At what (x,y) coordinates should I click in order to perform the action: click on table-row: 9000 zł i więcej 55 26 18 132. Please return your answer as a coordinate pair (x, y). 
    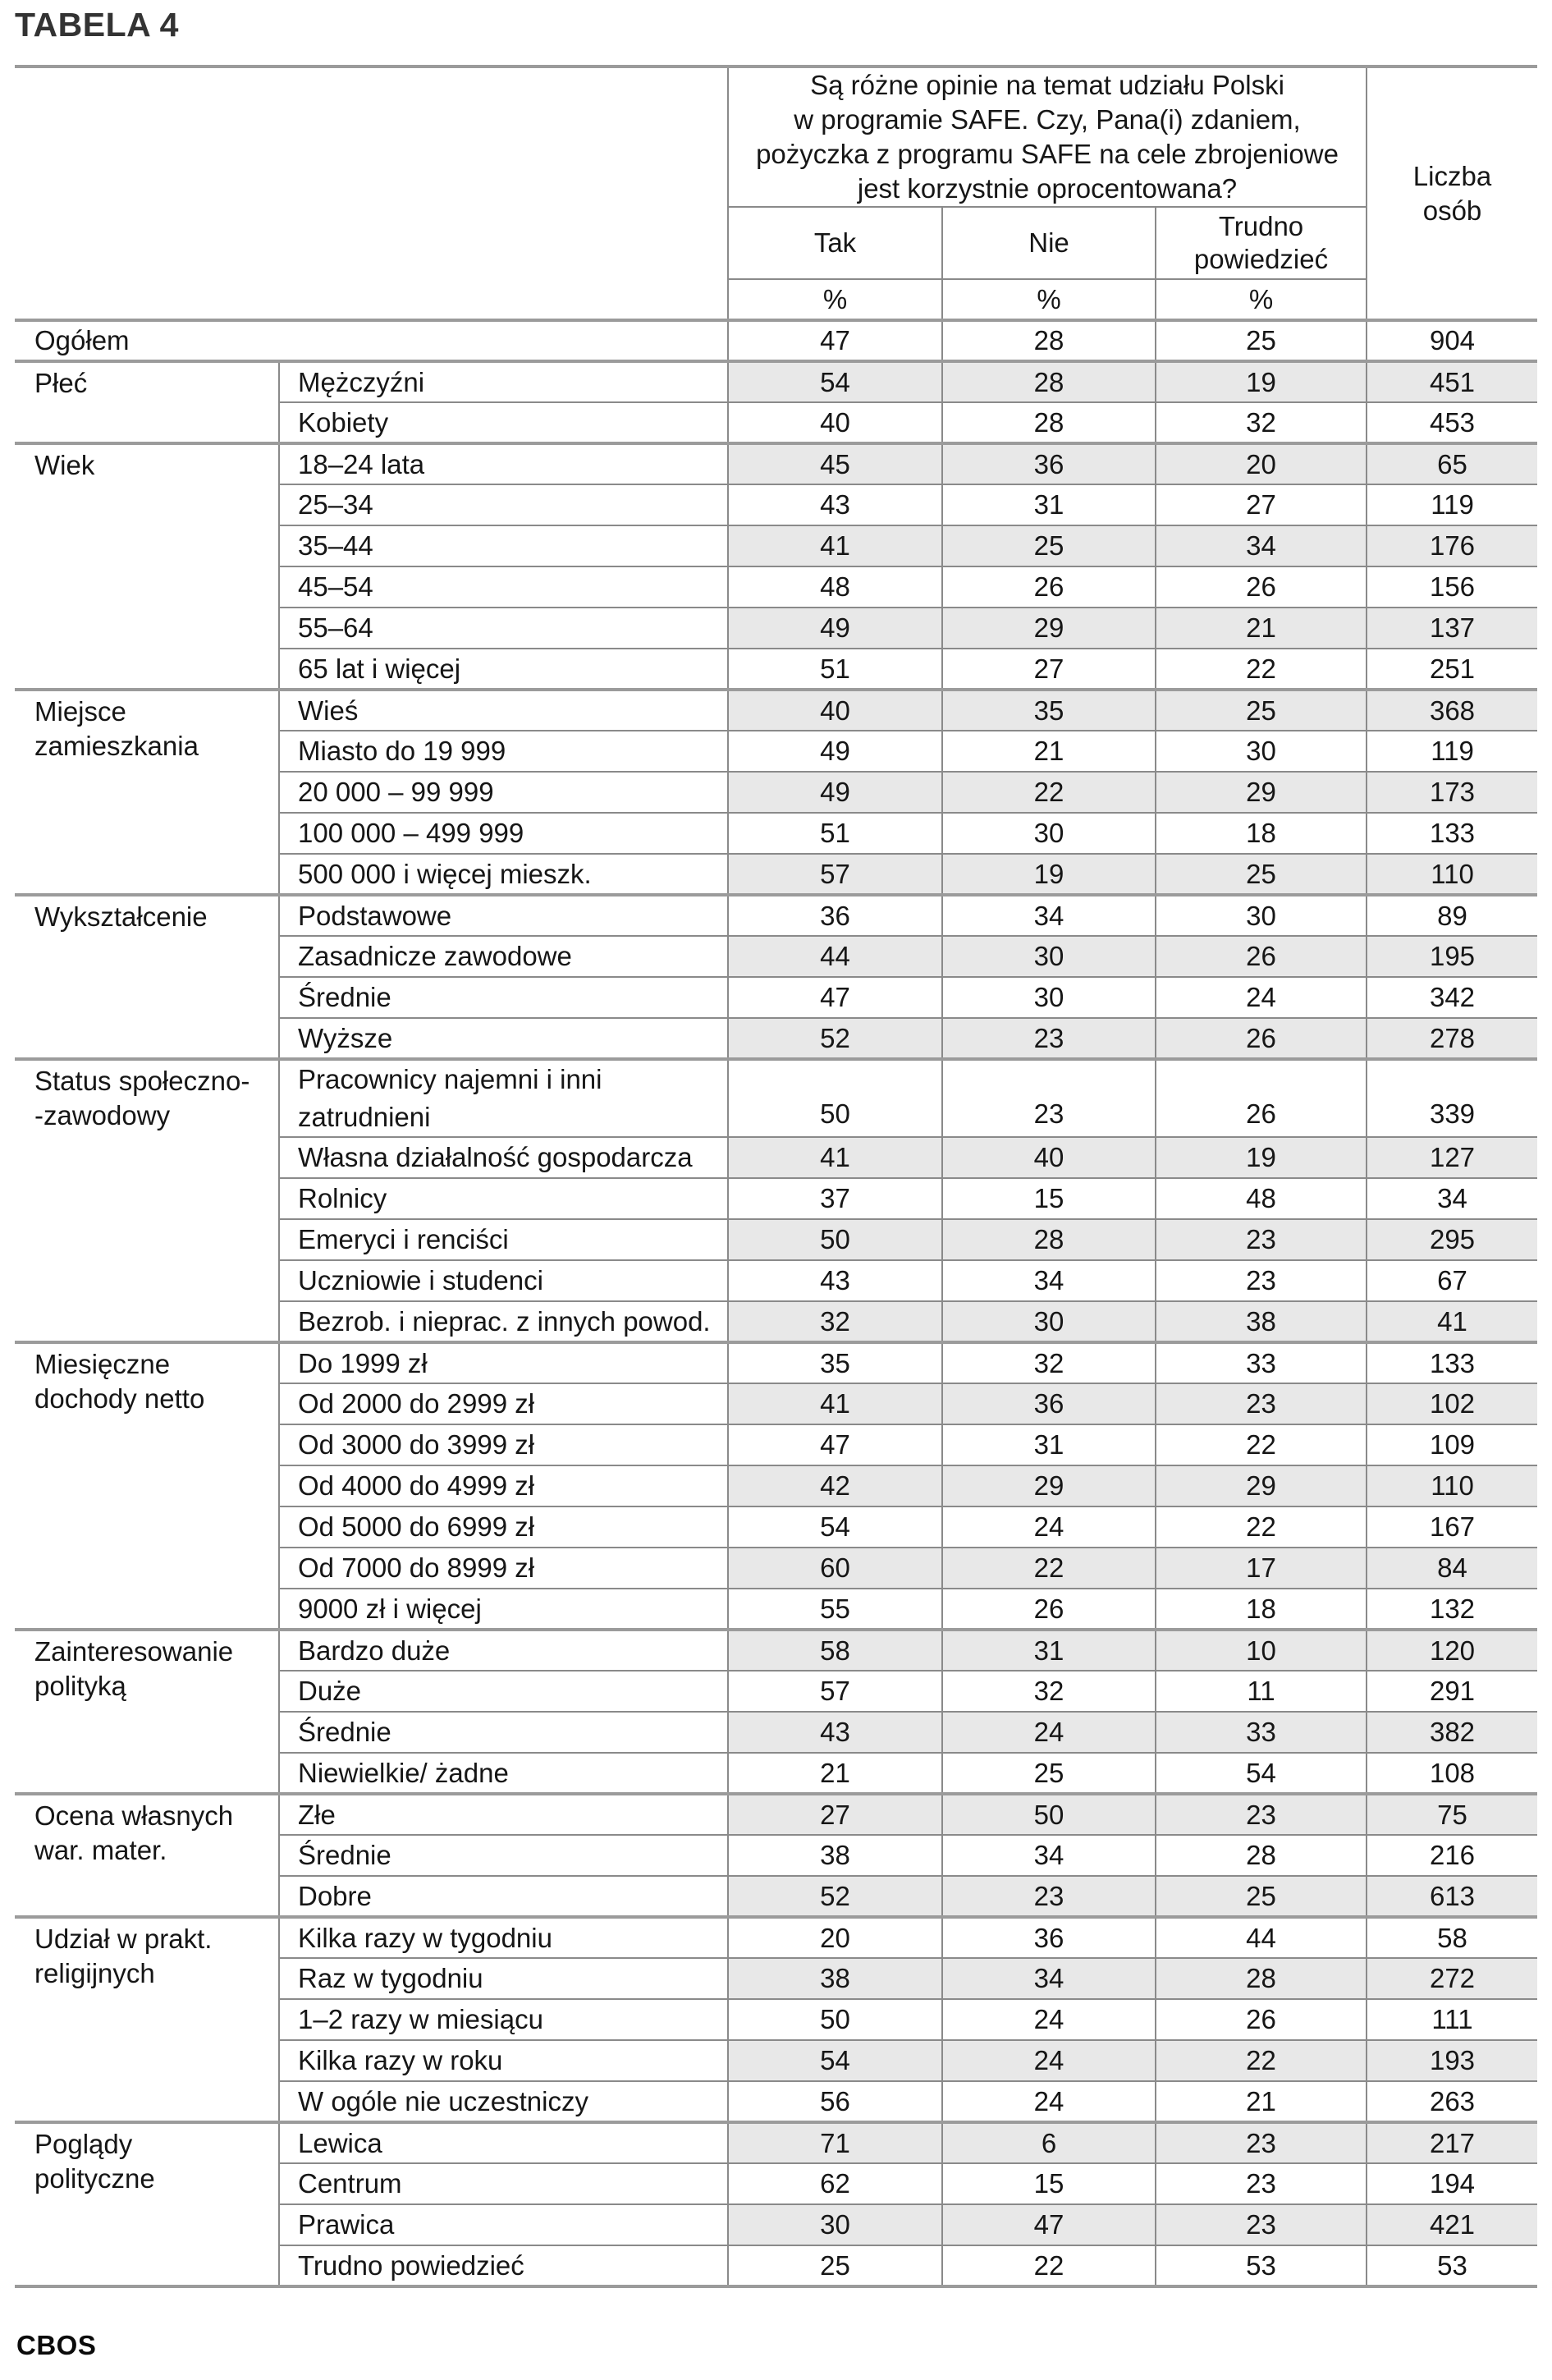
    Looking at the image, I should click on (776, 1609).